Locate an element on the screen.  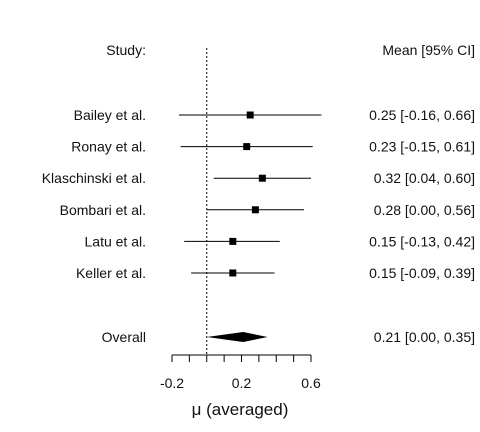
estimate-label: 0.32 [0.04, 0.60] is located at coordinates (424, 178).